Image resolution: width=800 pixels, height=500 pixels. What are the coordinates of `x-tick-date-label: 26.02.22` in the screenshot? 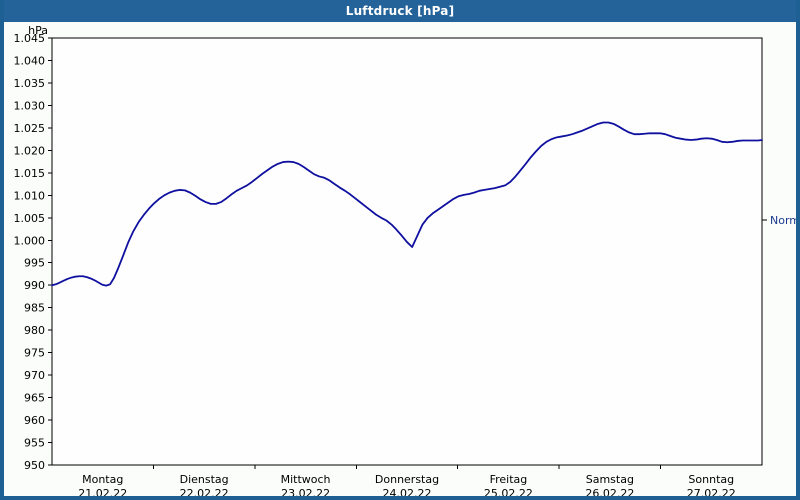 It's located at (609, 493).